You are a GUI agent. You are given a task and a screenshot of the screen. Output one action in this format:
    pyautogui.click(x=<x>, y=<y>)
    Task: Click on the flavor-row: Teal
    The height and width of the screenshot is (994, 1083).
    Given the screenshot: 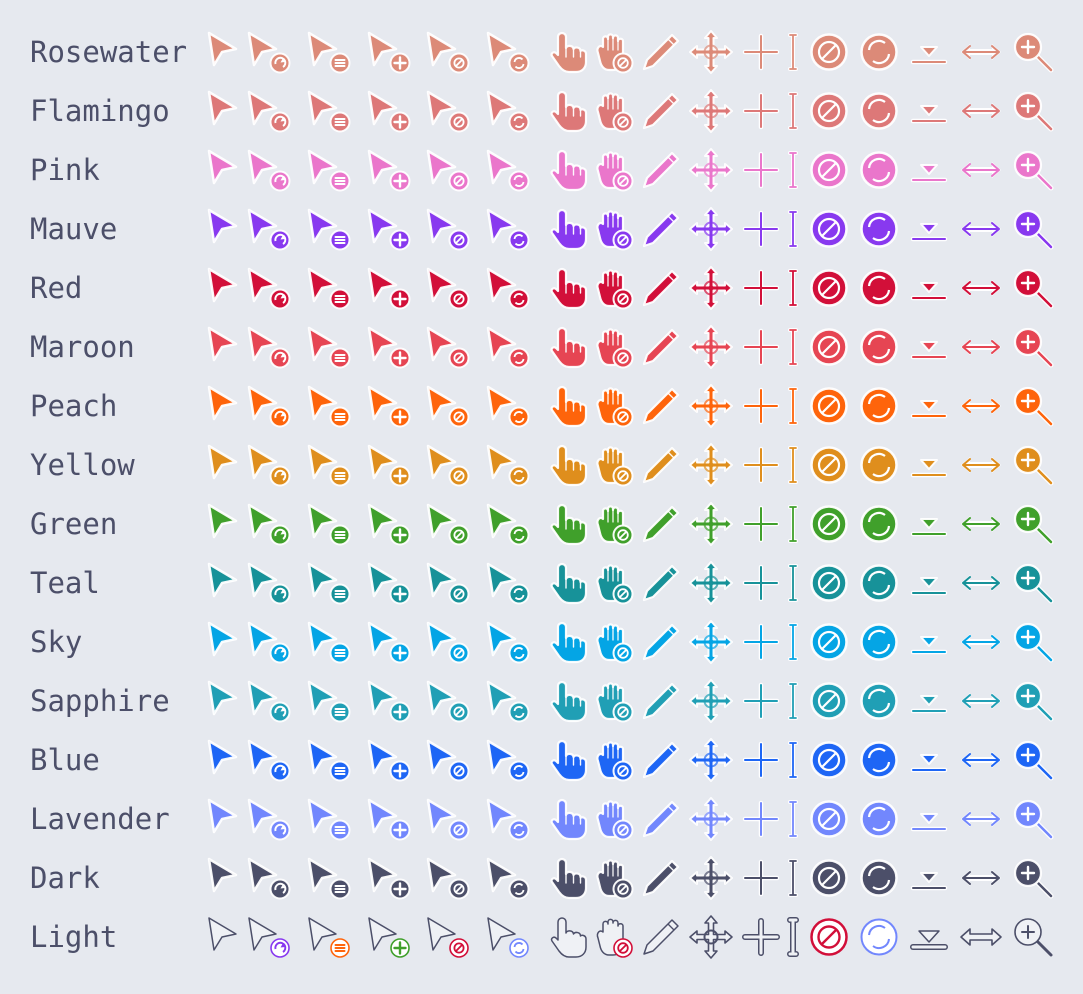 What is the action you would take?
    pyautogui.click(x=541, y=583)
    